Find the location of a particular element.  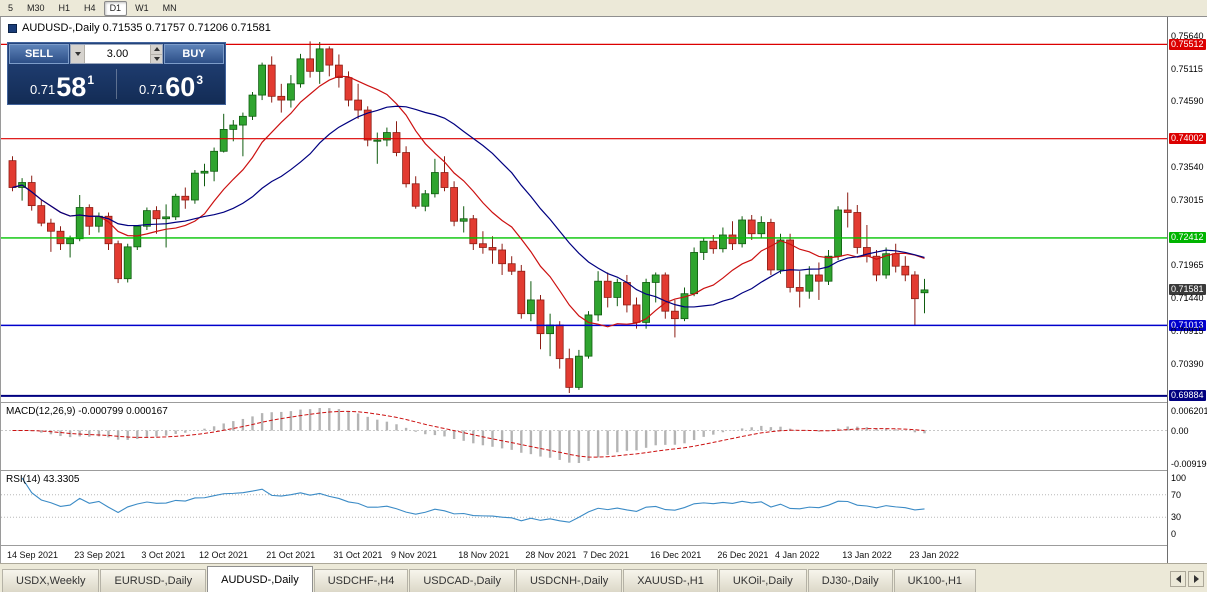

volume-control: 3.00 is located at coordinates (116, 54).